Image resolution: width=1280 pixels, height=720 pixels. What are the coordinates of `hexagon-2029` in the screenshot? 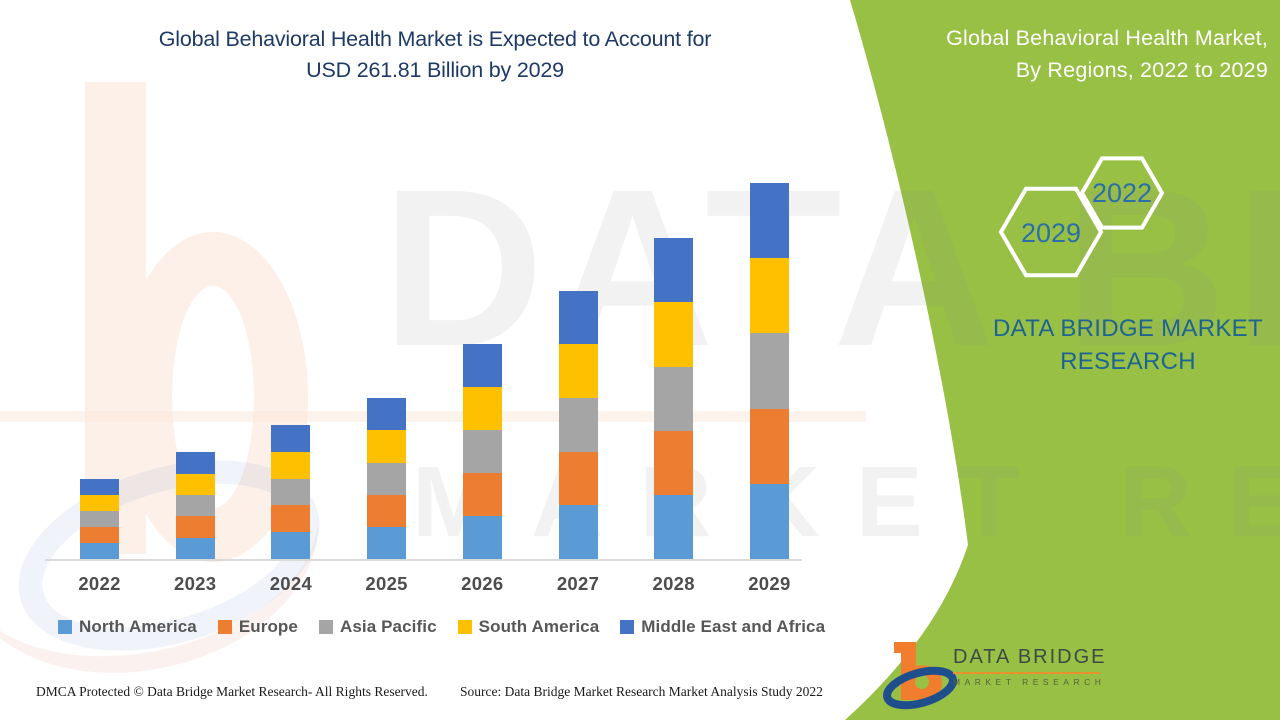 It's located at (1051, 232).